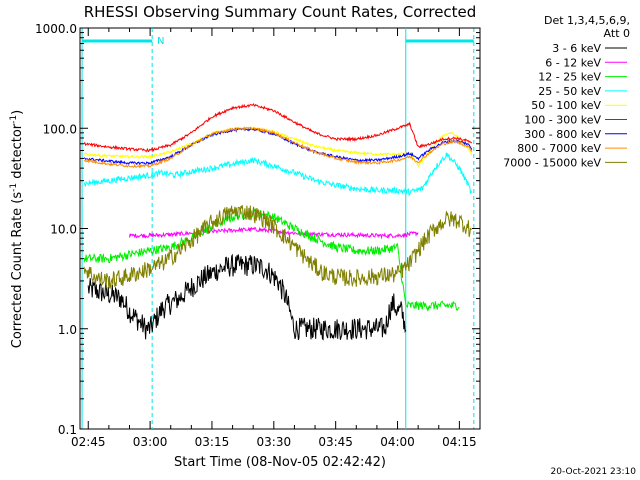 This screenshot has width=640, height=480. I want to click on legend-label-100-300-kev: 100 - 300 keV, so click(562, 120).